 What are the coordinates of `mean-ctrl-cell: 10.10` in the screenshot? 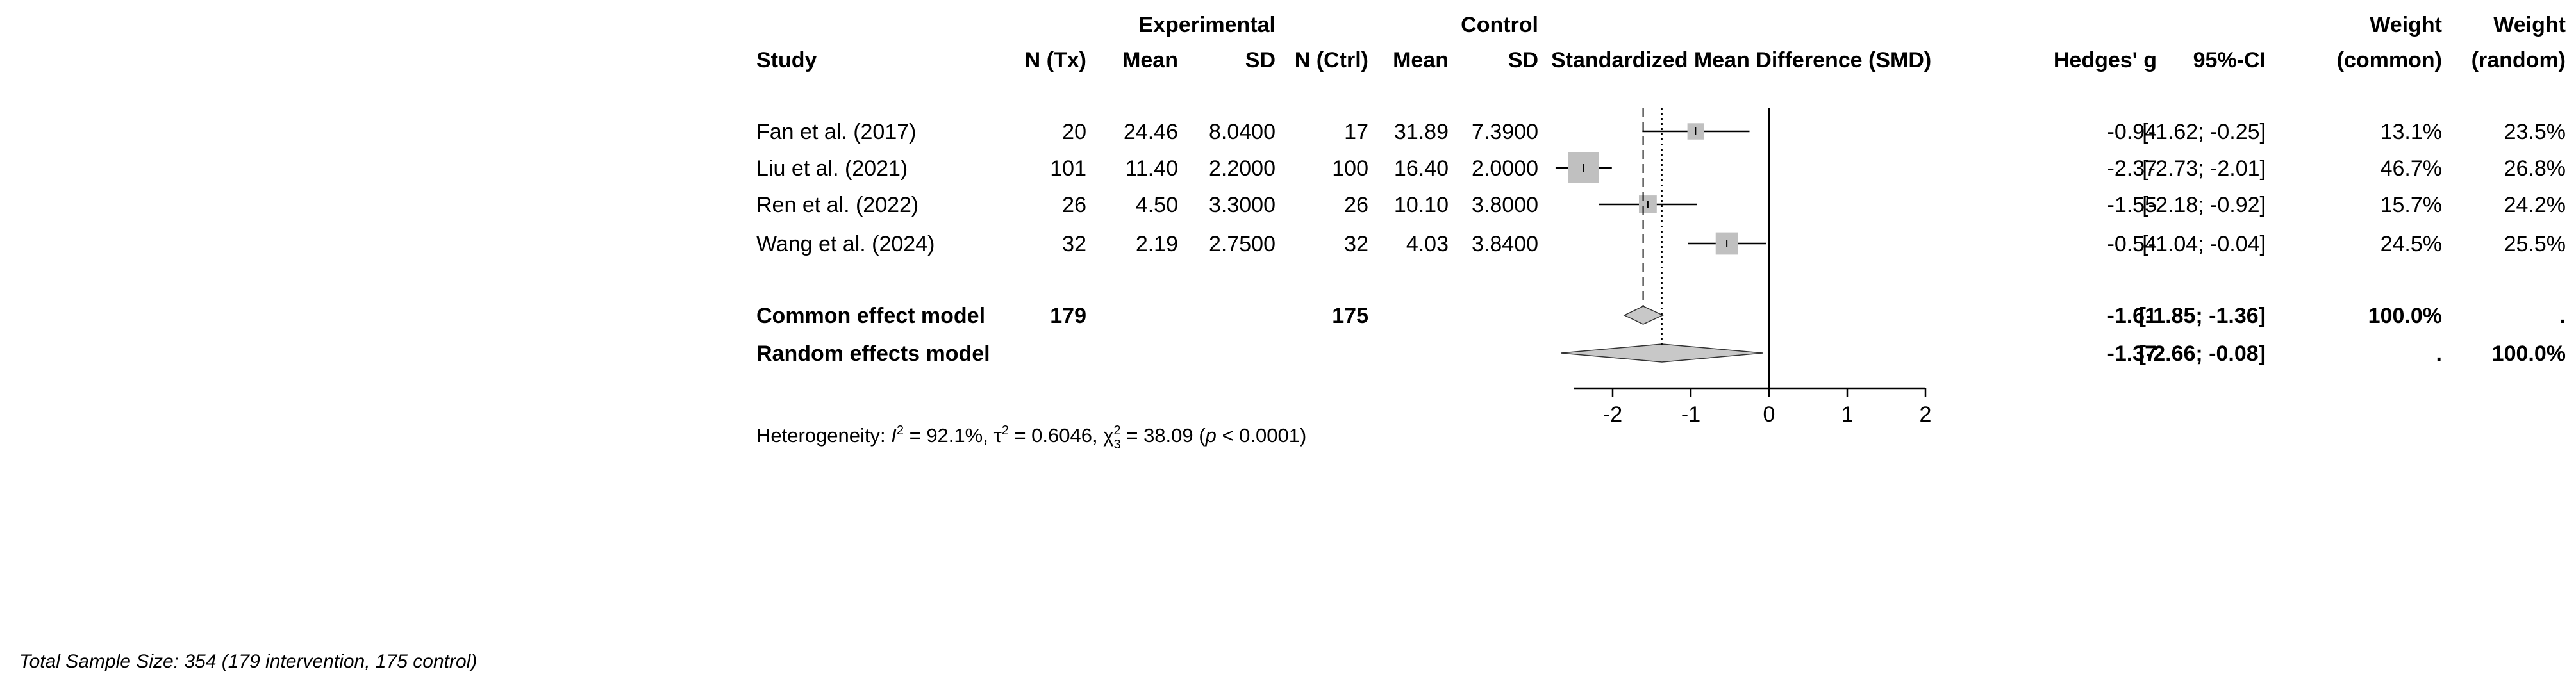 It's located at (1422, 205).